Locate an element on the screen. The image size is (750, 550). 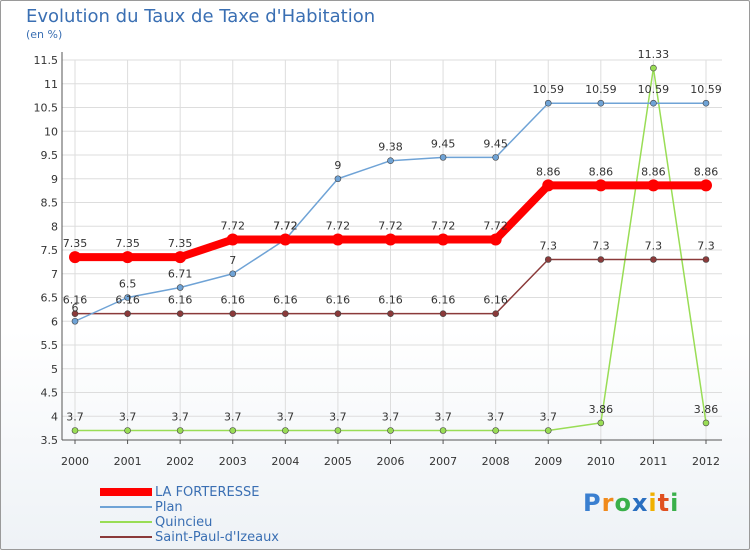
x-tick-label: 2003 is located at coordinates (233, 461).